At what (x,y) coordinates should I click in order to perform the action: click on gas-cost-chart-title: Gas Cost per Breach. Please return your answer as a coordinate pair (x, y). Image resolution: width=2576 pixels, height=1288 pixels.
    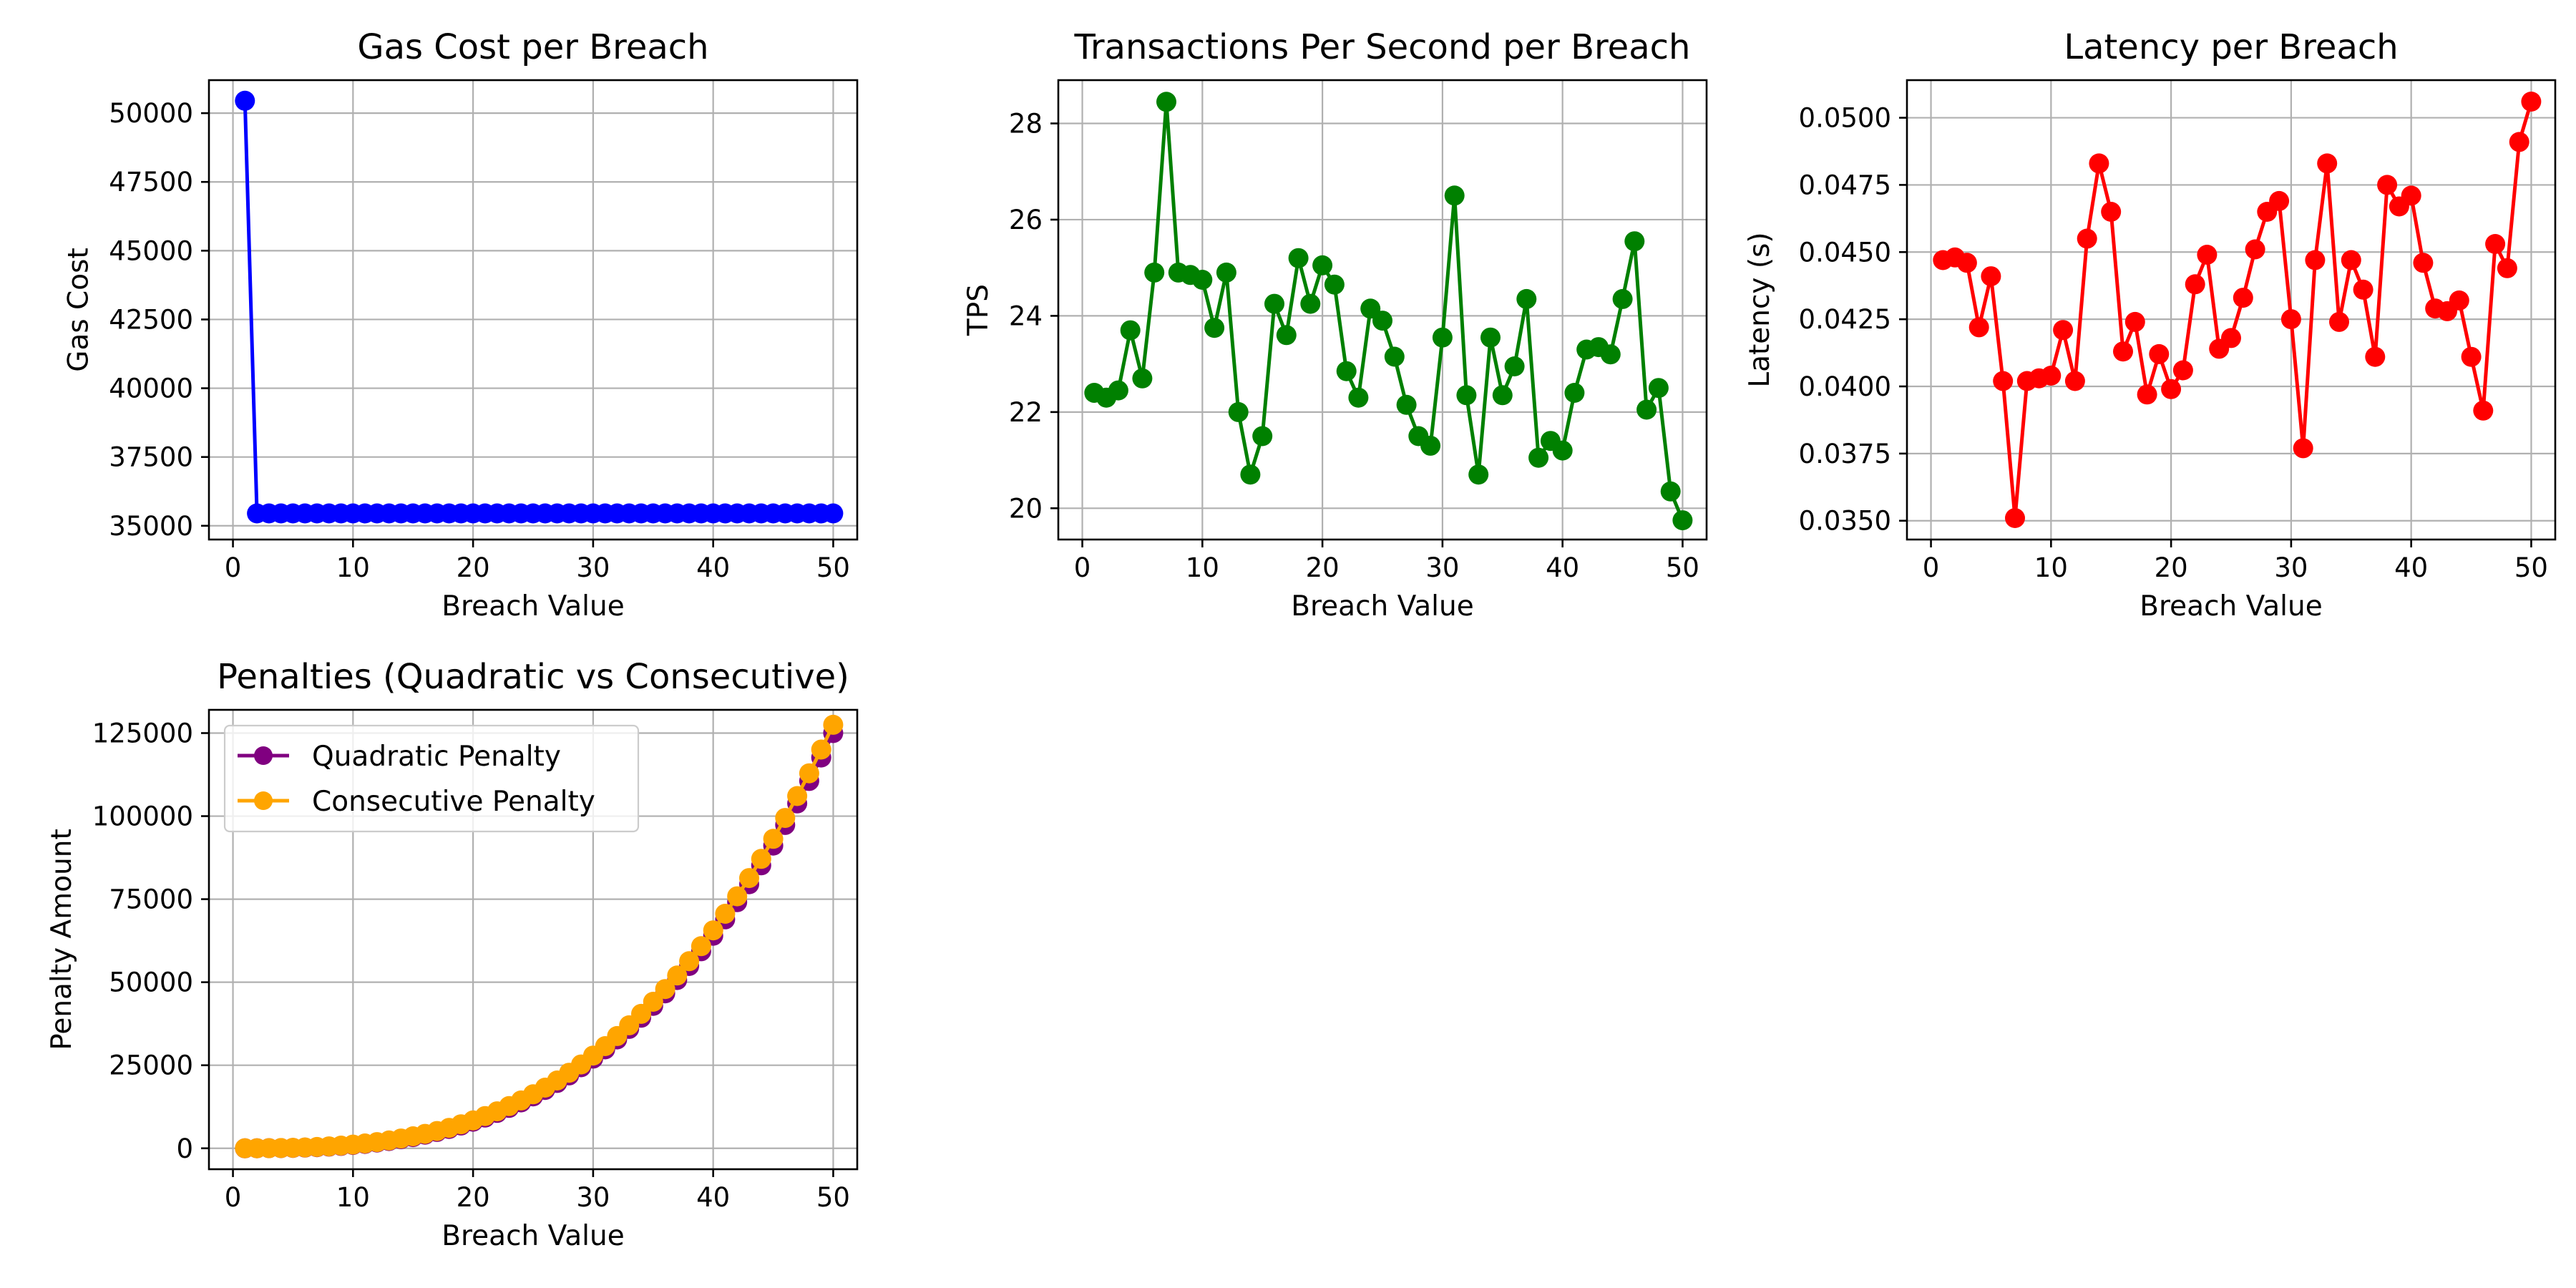
    Looking at the image, I should click on (532, 47).